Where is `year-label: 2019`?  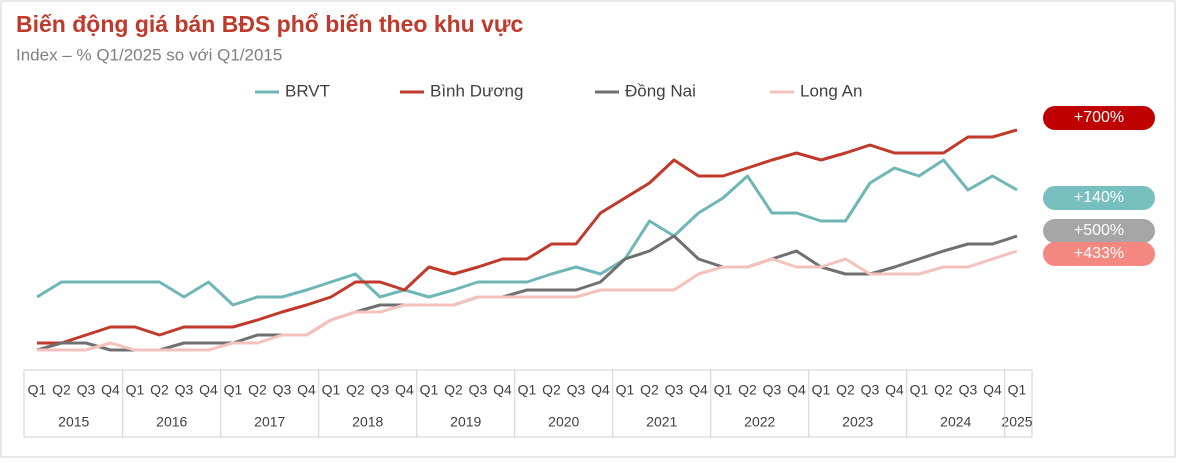
year-label: 2019 is located at coordinates (465, 422).